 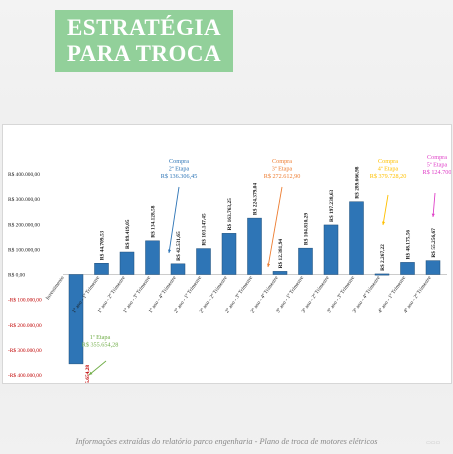 What do you see at coordinates (306, 229) in the screenshot?
I see `value-label: R$ 104.810,29` at bounding box center [306, 229].